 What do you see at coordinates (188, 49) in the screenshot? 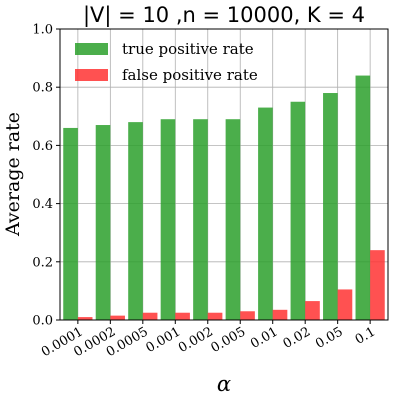
I see `legend-label: true positive rate` at bounding box center [188, 49].